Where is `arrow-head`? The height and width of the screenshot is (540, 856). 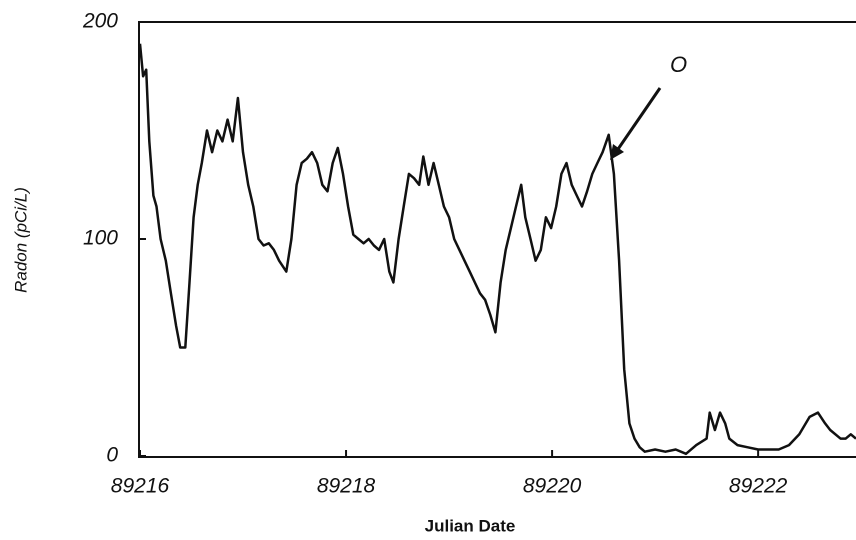 arrow-head is located at coordinates (617, 152).